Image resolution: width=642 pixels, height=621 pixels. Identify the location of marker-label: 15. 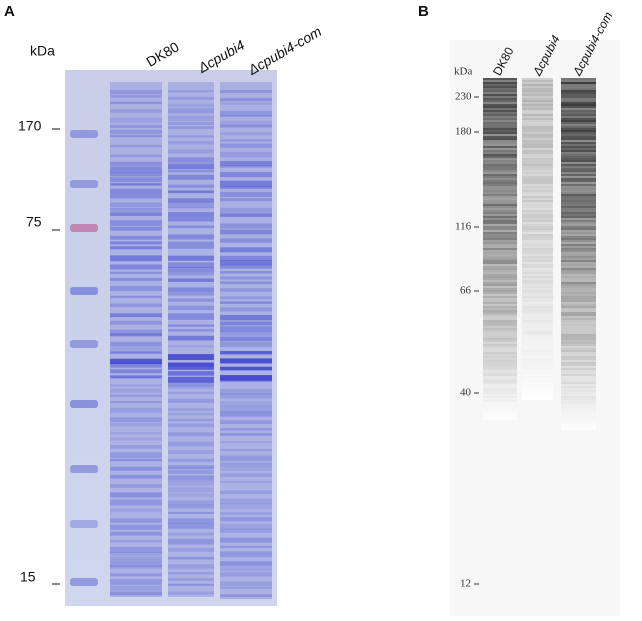
(28, 577).